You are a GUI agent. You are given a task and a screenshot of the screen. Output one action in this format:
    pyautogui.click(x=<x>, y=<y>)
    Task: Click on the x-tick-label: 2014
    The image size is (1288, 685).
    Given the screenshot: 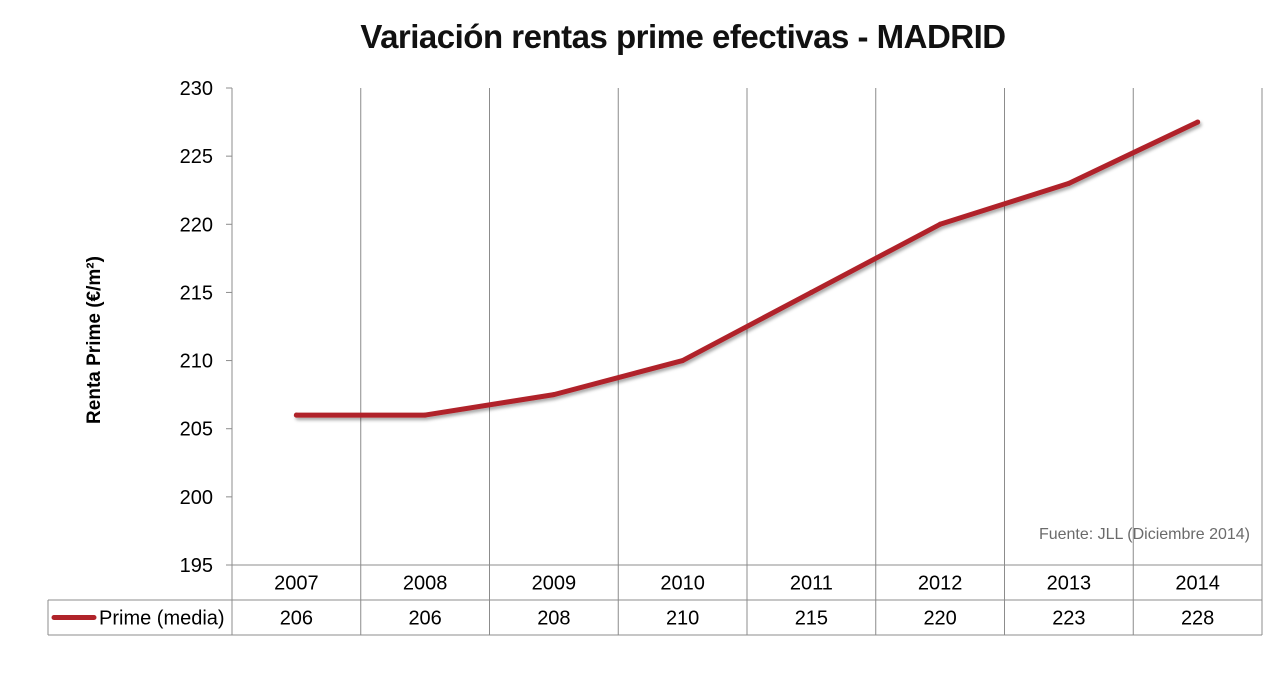 What is the action you would take?
    pyautogui.click(x=1197, y=584)
    